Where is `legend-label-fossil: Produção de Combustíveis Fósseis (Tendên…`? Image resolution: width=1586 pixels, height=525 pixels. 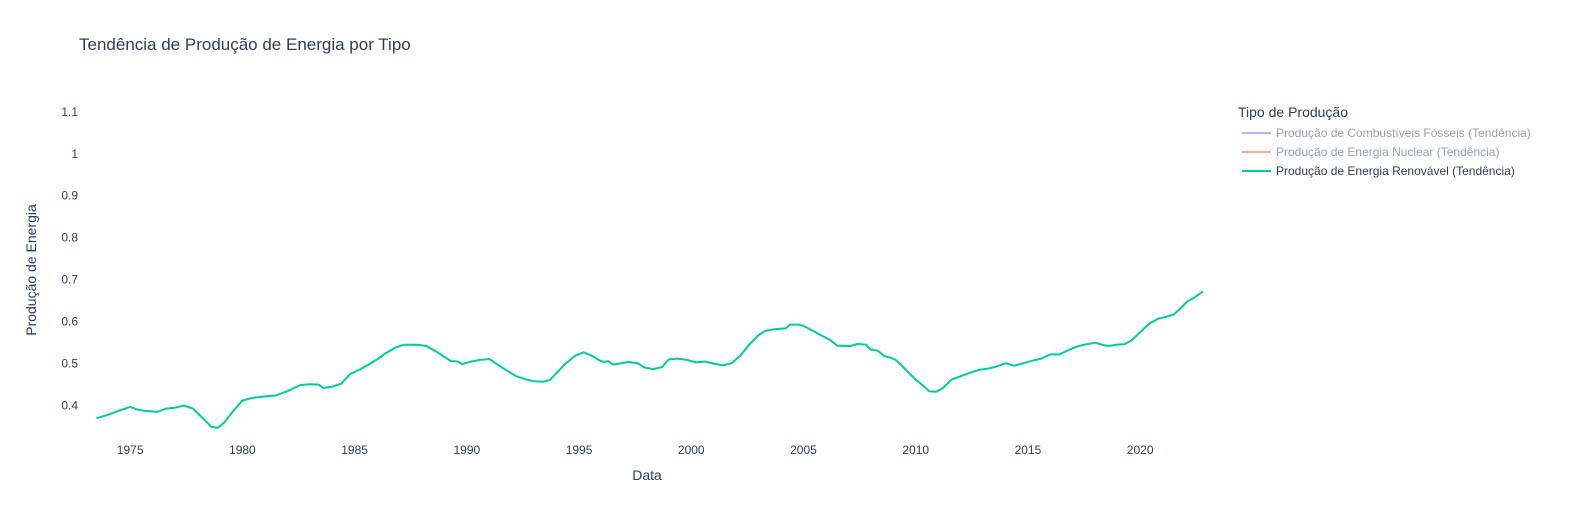
legend-label-fossil: Produção de Combustíveis Fósseis (Tendên… is located at coordinates (1403, 133).